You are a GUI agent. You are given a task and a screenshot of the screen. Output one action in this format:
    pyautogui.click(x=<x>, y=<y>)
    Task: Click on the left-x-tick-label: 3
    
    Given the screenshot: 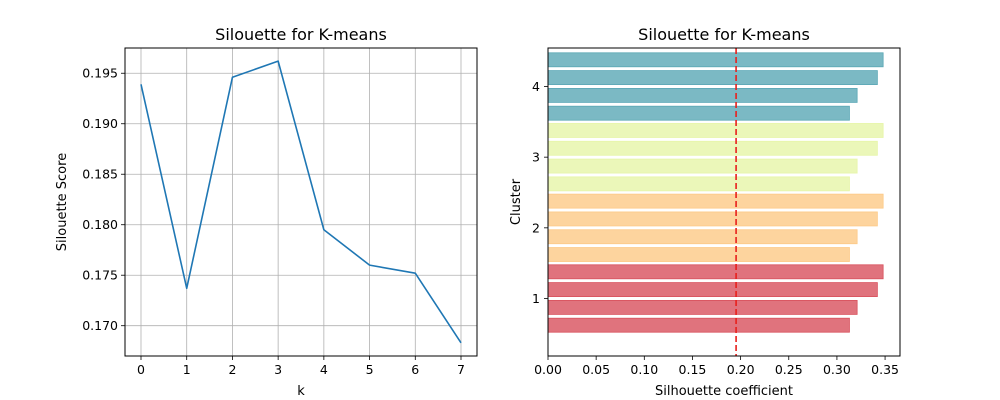 What is the action you would take?
    pyautogui.click(x=278, y=369)
    